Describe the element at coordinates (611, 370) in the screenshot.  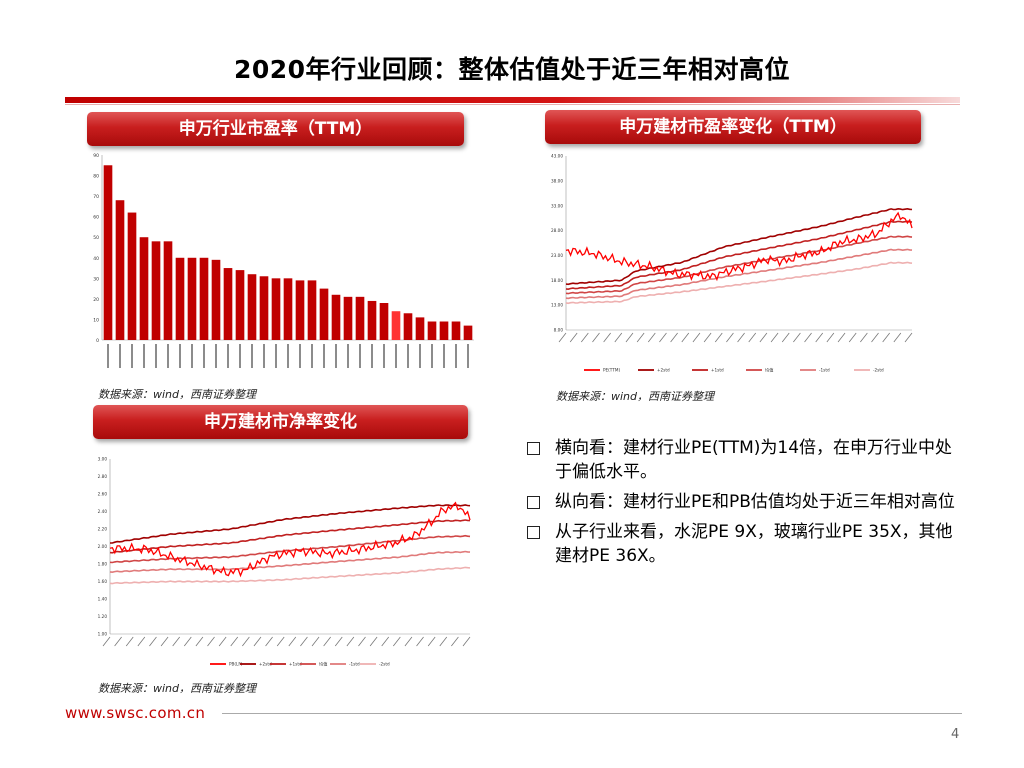
I see `legend-label: PE(TTM)` at that location.